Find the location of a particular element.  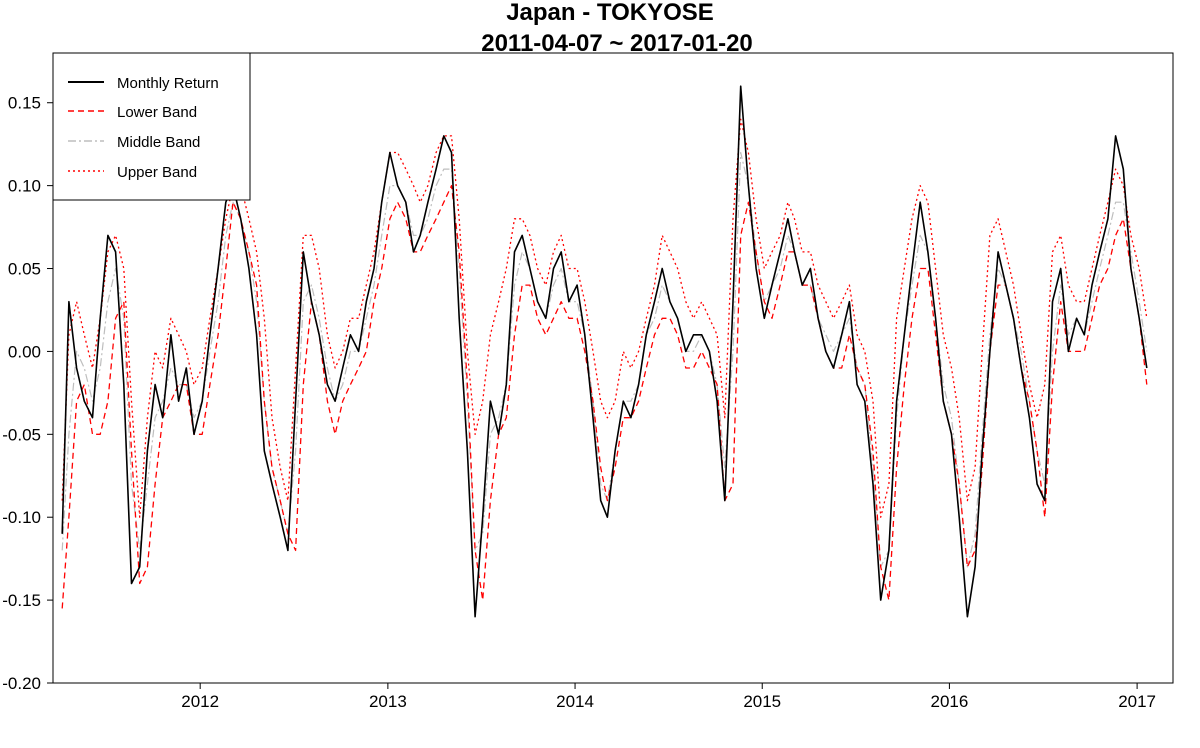

chart-title: Japan - TOKYOSE is located at coordinates (610, 13).